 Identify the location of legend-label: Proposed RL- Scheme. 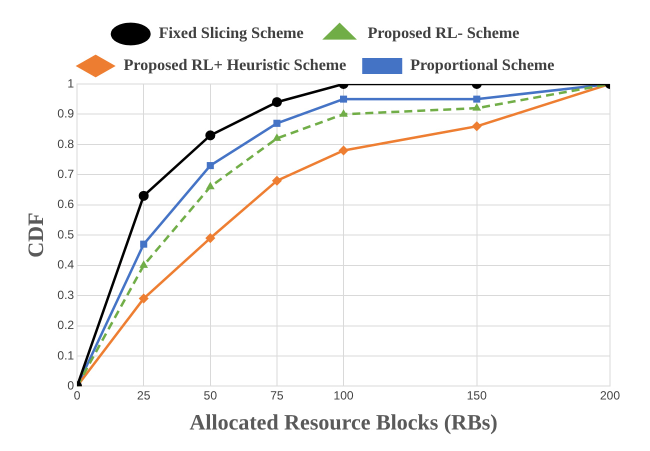
(444, 33).